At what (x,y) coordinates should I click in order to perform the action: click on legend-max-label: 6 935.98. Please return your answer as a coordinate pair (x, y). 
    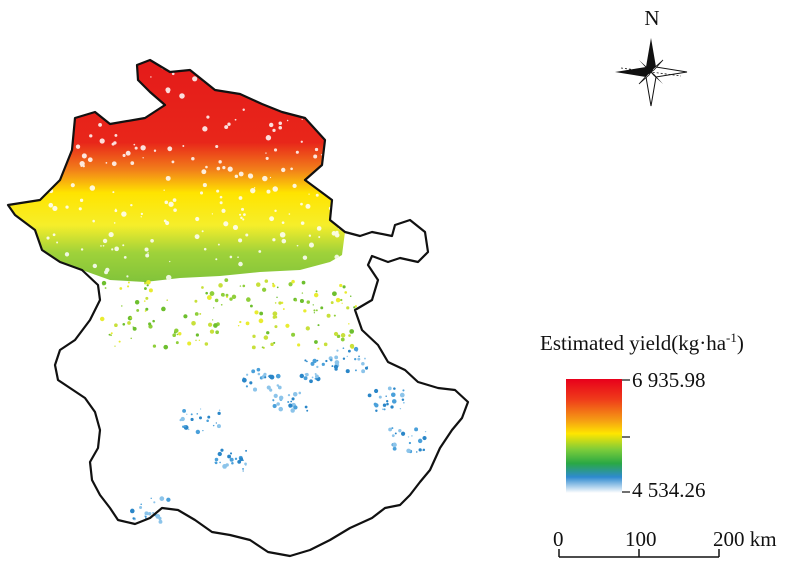
    Looking at the image, I should click on (669, 380).